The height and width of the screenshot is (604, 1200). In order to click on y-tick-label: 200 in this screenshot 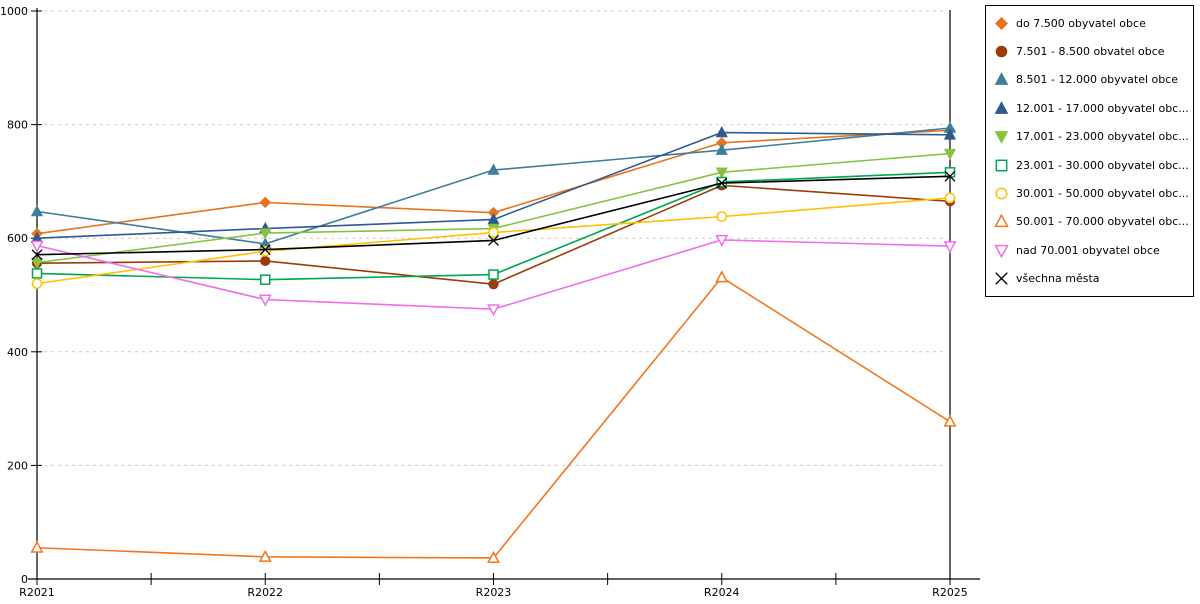, I will do `click(17, 465)`.